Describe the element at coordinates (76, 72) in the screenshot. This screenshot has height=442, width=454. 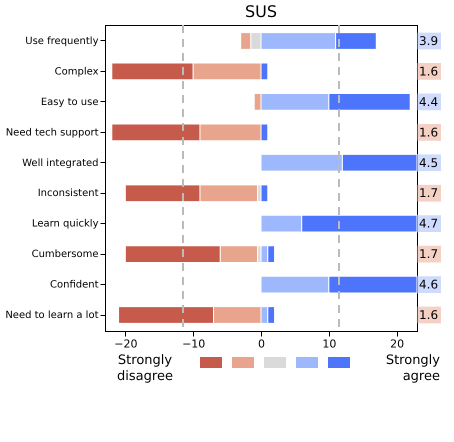
I see `y-tick-label: Complex` at that location.